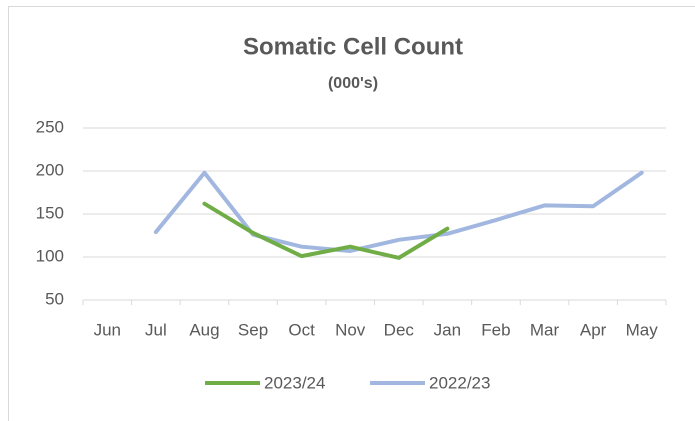 This screenshot has height=421, width=695. Describe the element at coordinates (301, 329) in the screenshot. I see `x-tick-label: Oct` at that location.